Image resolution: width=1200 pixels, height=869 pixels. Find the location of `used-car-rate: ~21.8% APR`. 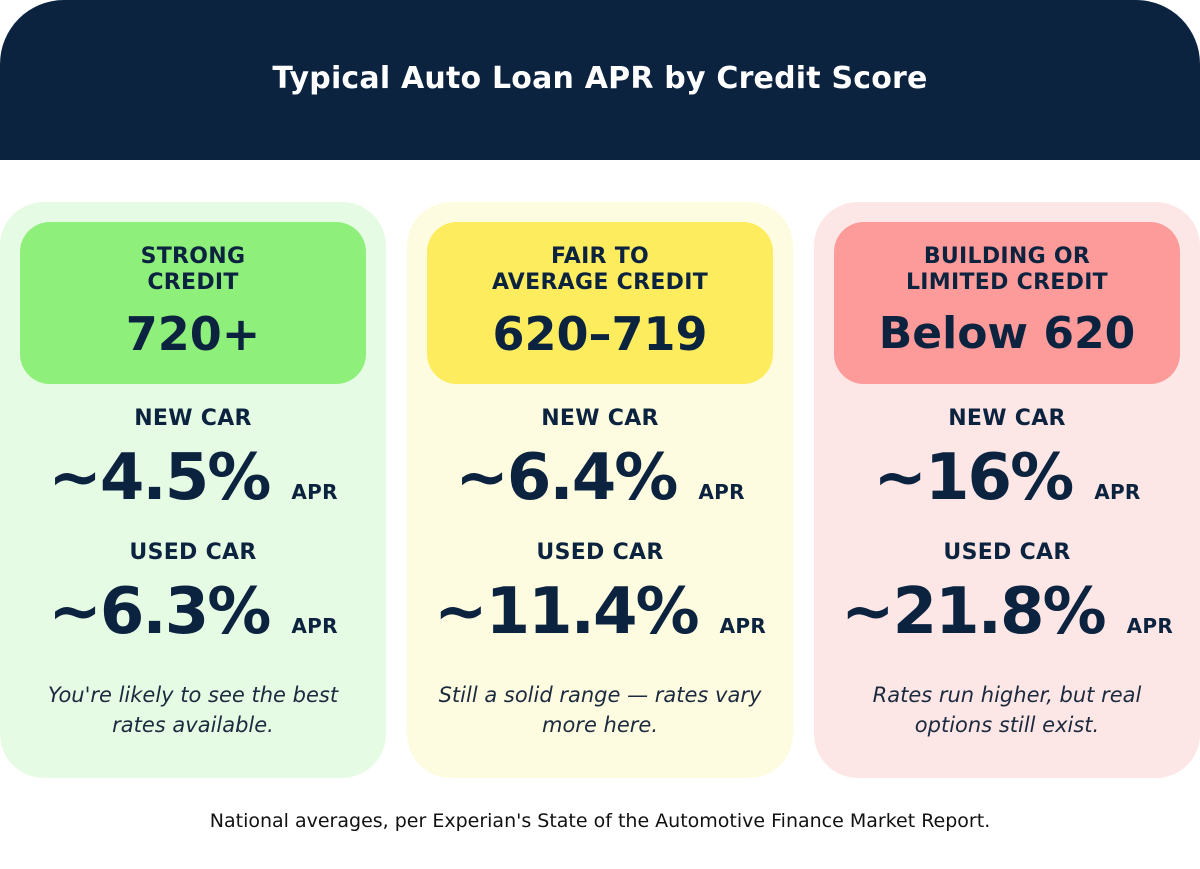

used-car-rate: ~21.8% APR is located at coordinates (1007, 612).